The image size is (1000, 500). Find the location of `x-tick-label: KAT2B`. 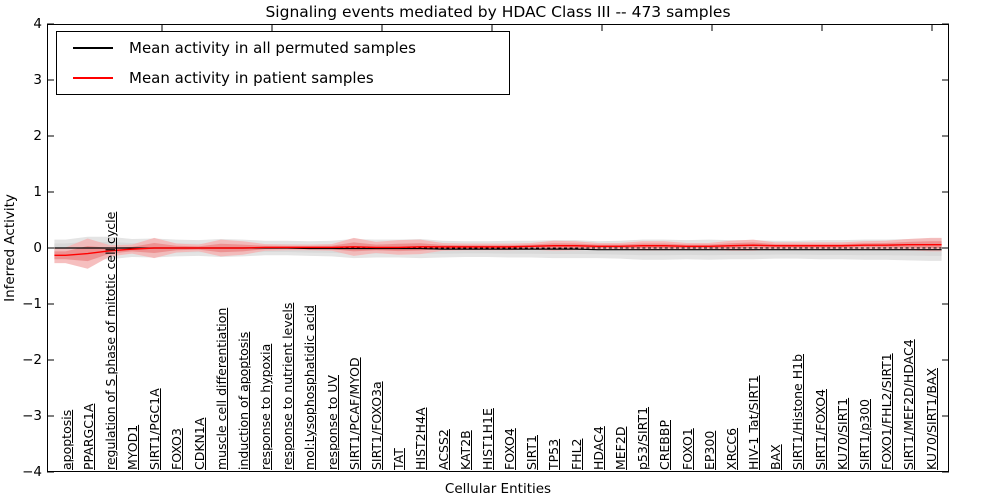

x-tick-label: KAT2B is located at coordinates (465, 450).